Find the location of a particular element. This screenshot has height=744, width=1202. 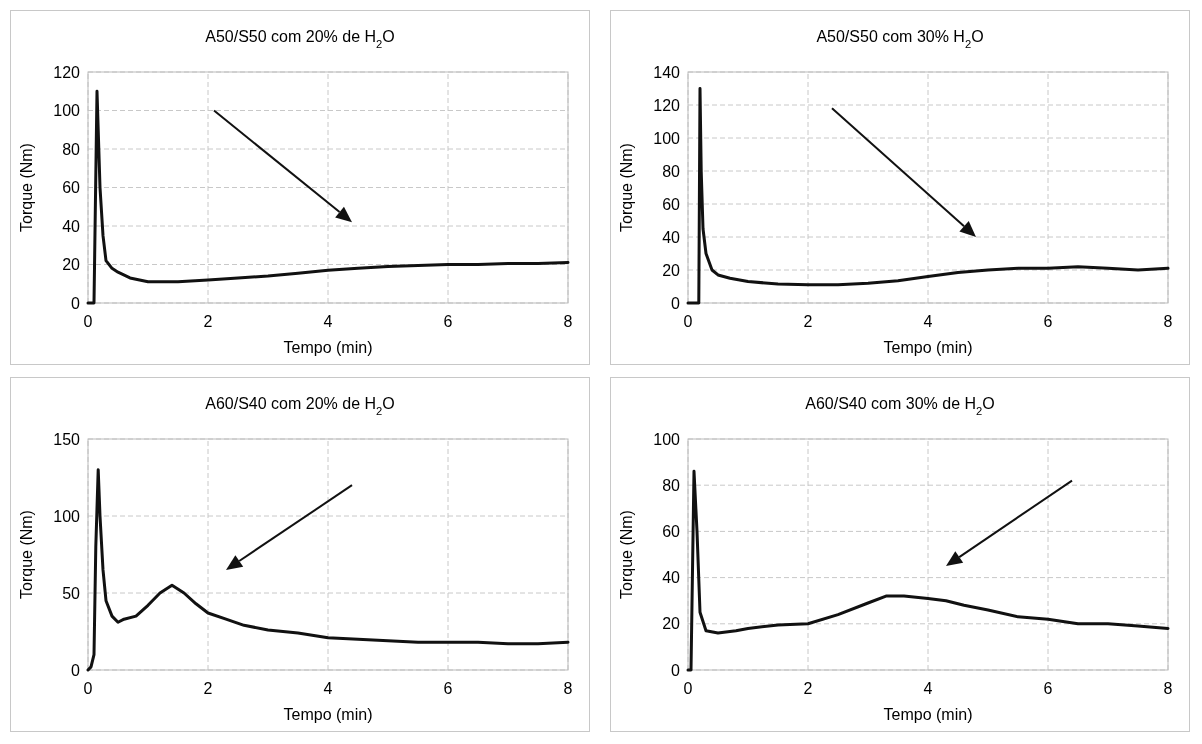

chart-title: A60/S40 com 30% de H$_{2}$O is located at coordinates (900, 406).